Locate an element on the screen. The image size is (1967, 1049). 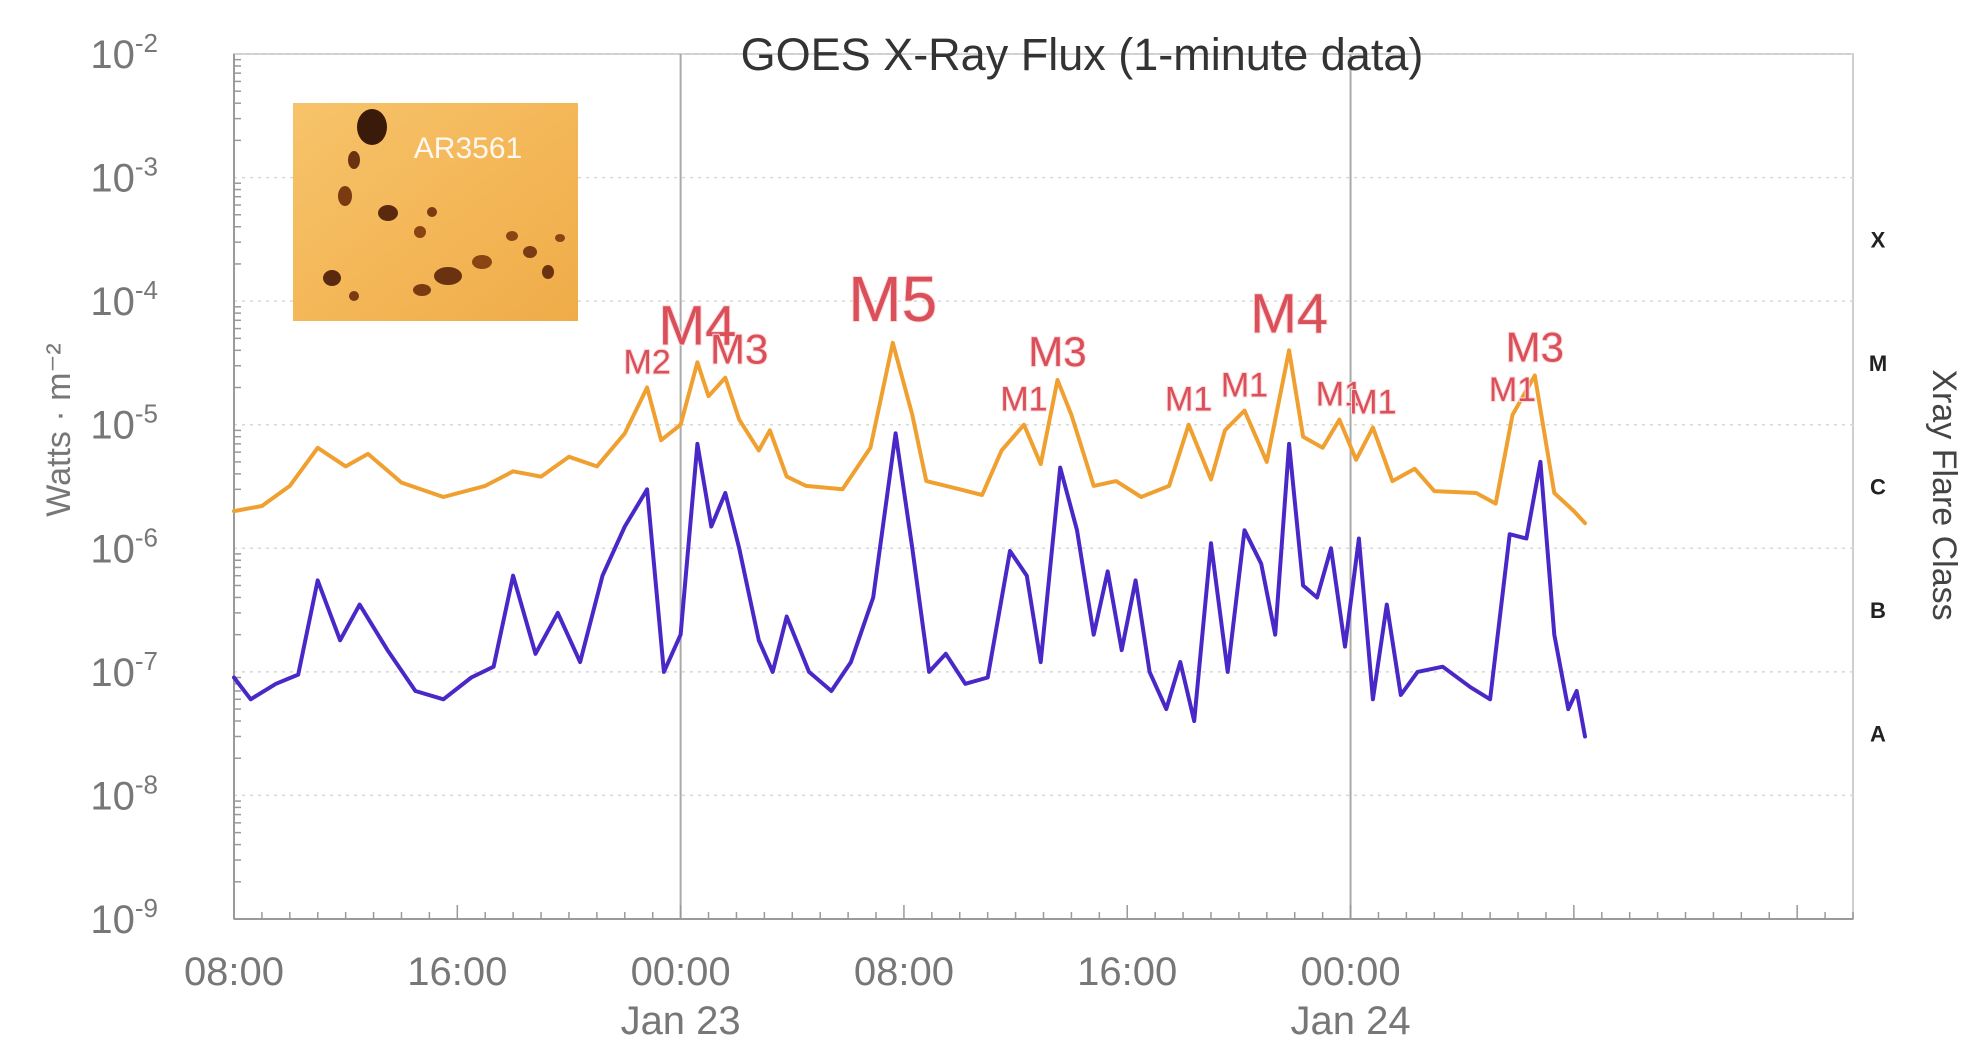
y-tick-label: 10⁻⁷ is located at coordinates (124, 670).